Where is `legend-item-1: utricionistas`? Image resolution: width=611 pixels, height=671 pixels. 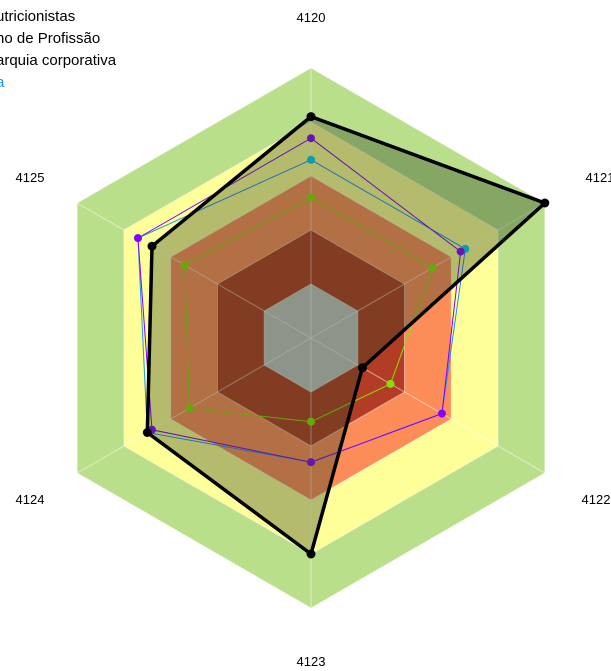
legend-item-1: utricionistas is located at coordinates (38, 16).